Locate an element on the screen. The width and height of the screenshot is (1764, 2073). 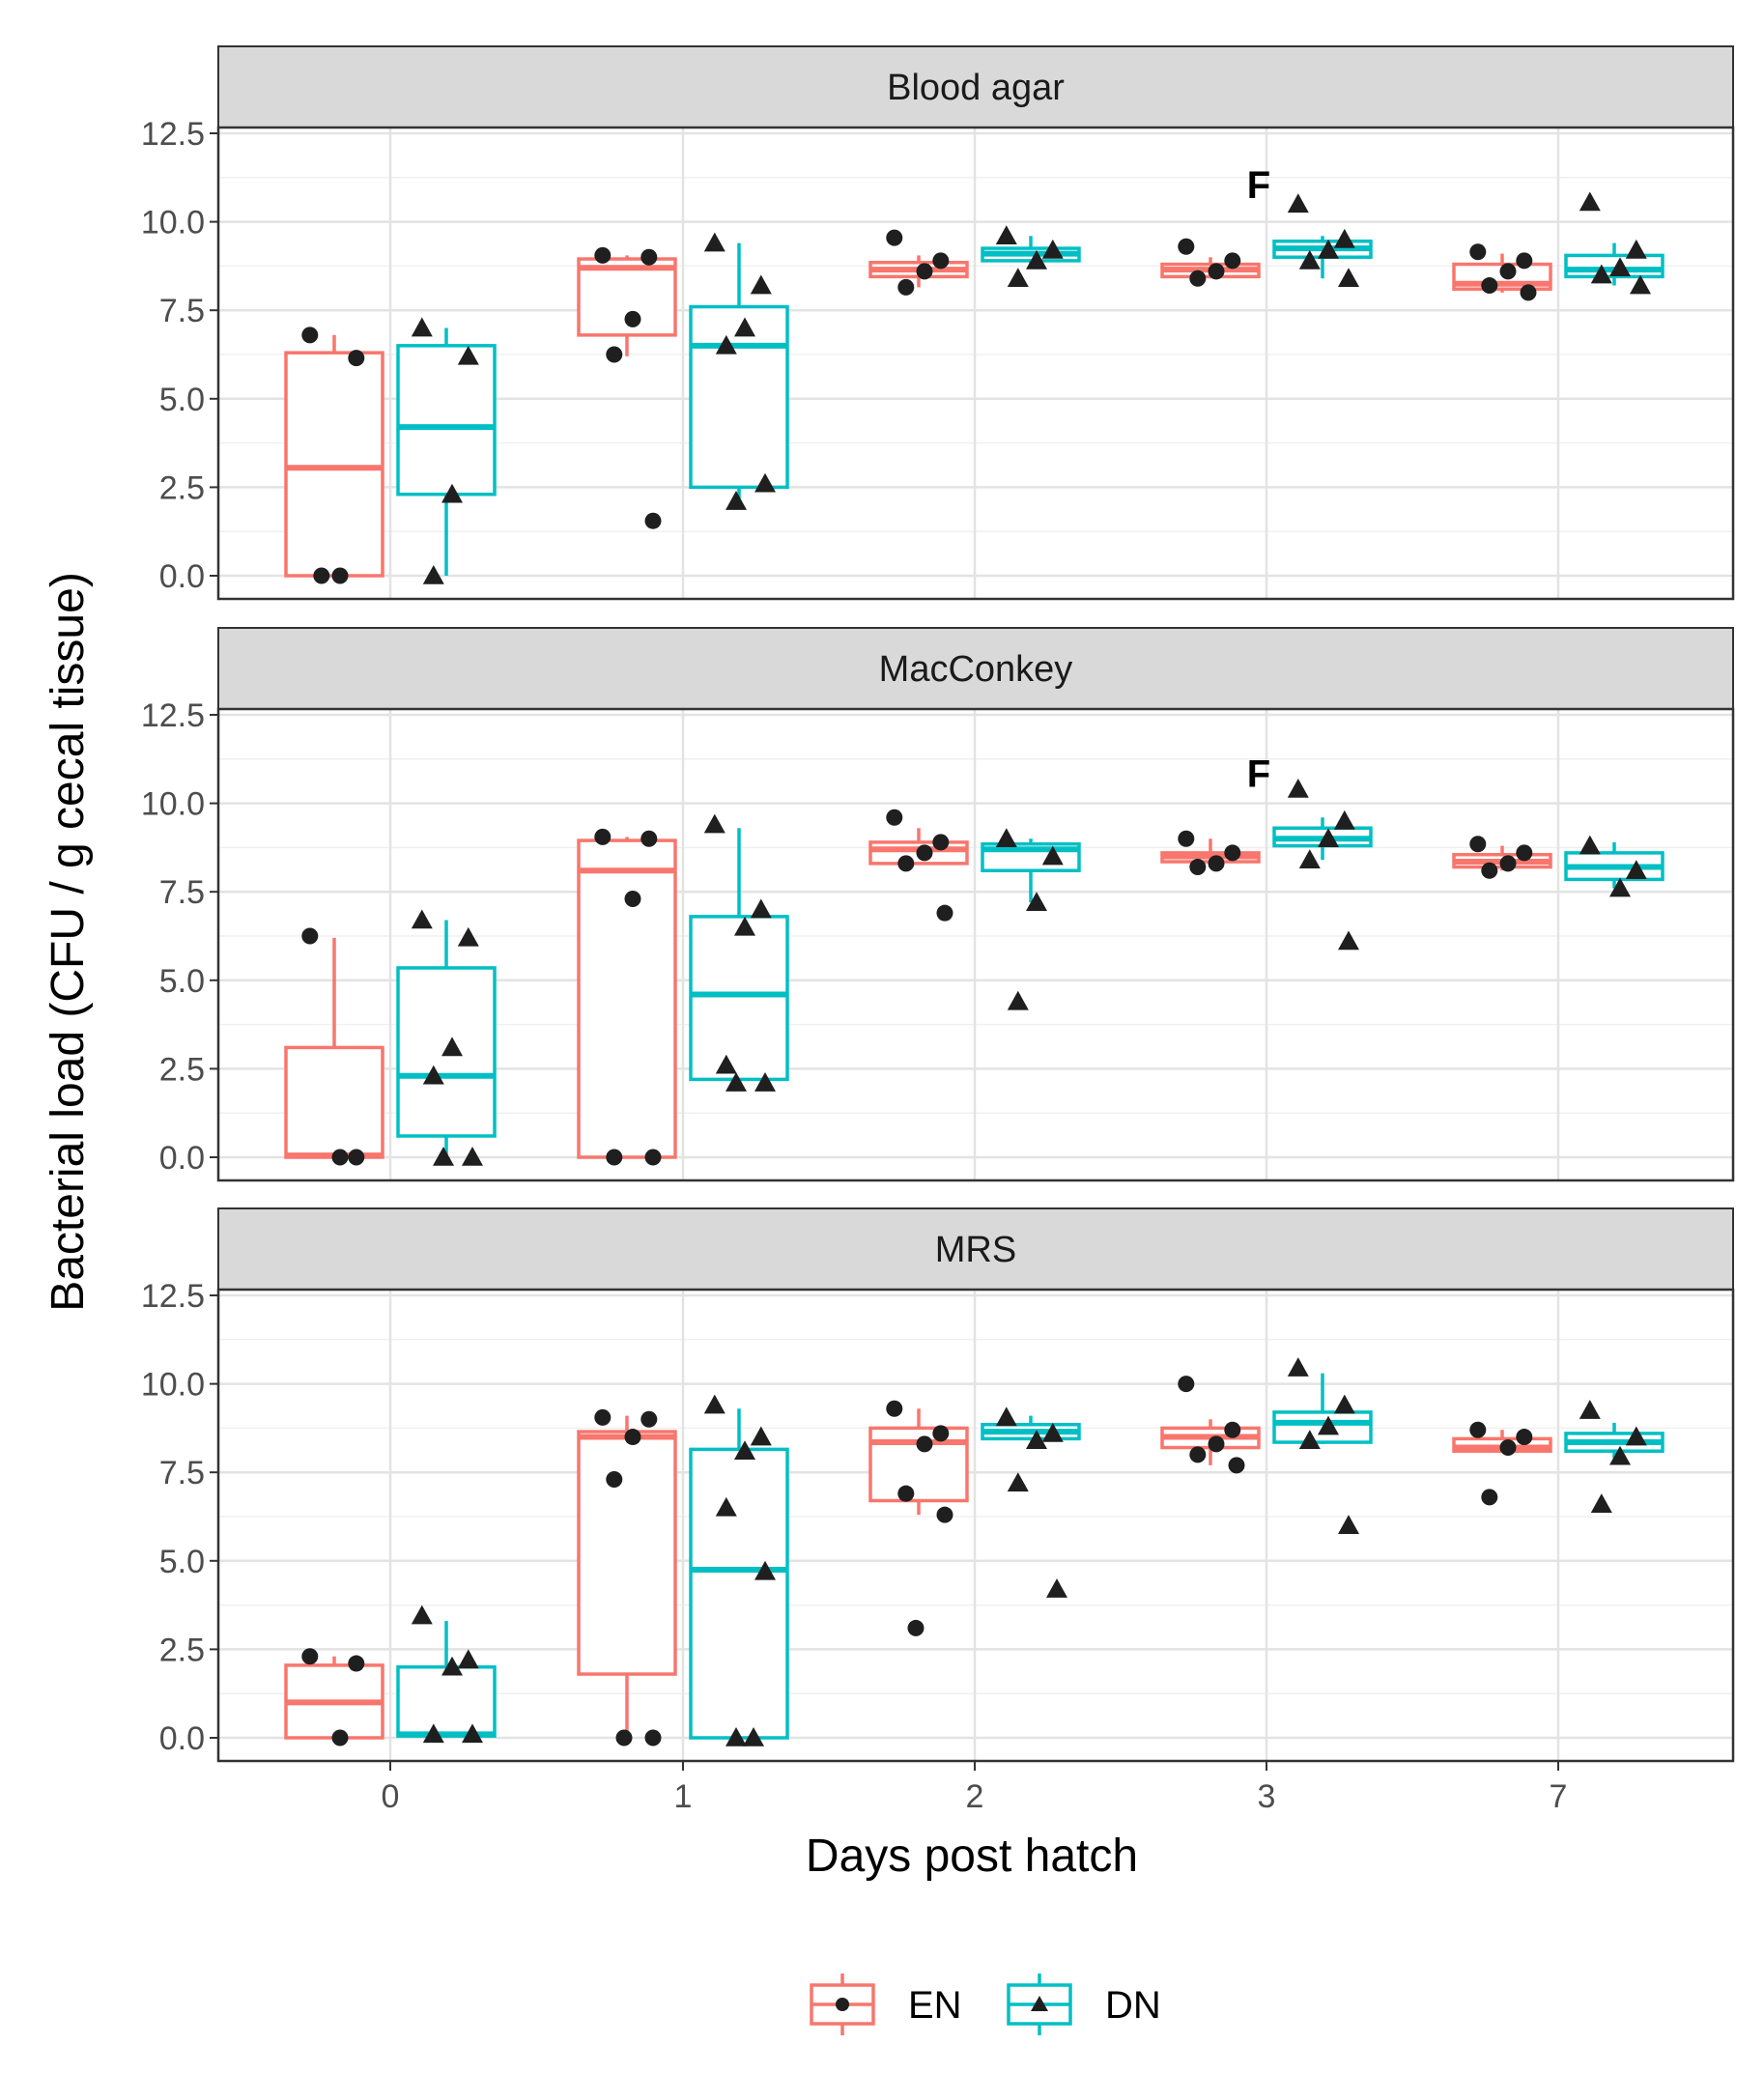
y-axis-title: Bacterial load (CFU / g cecal tissue) is located at coordinates (68, 942).